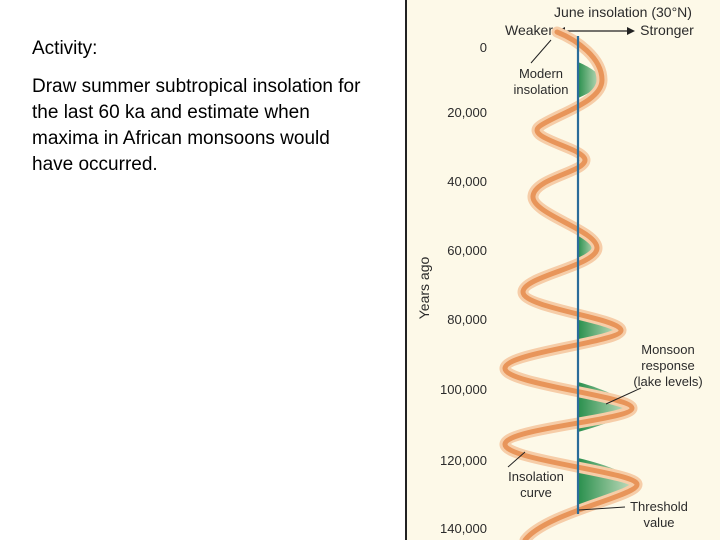  I want to click on threshold-value-pointer, so click(602, 508).